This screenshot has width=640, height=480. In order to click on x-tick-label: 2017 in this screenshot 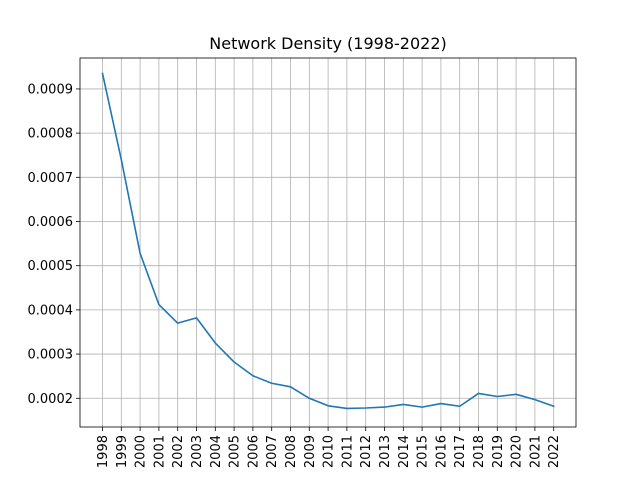, I will do `click(460, 451)`.